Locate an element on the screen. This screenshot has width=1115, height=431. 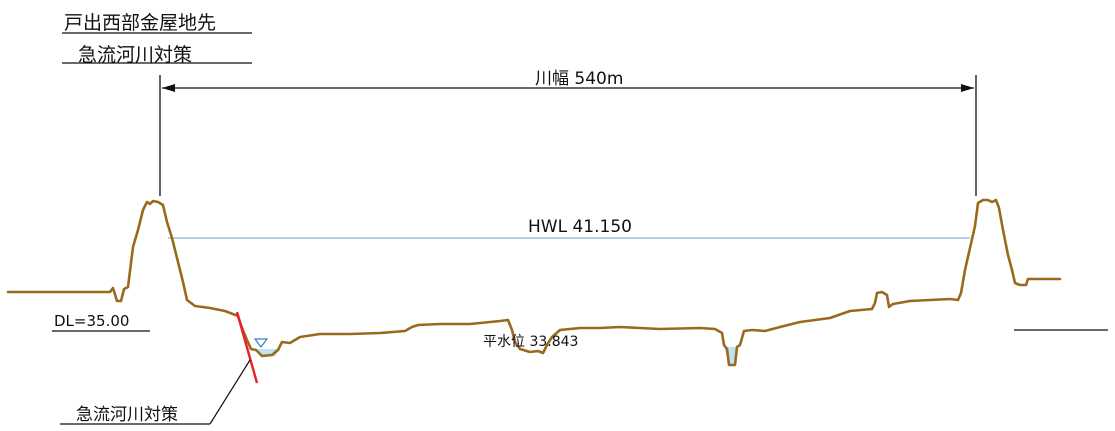
callout-leader is located at coordinates (155, 392).